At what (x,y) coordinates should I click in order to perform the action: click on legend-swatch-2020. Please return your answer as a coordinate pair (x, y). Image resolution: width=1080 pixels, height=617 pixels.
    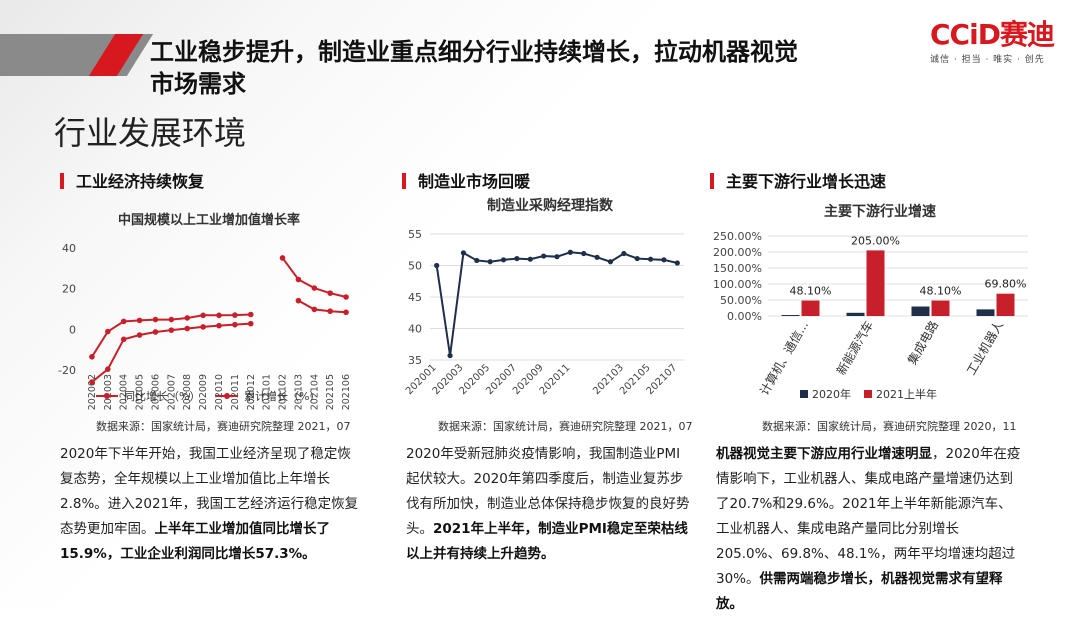
    Looking at the image, I should click on (804, 394).